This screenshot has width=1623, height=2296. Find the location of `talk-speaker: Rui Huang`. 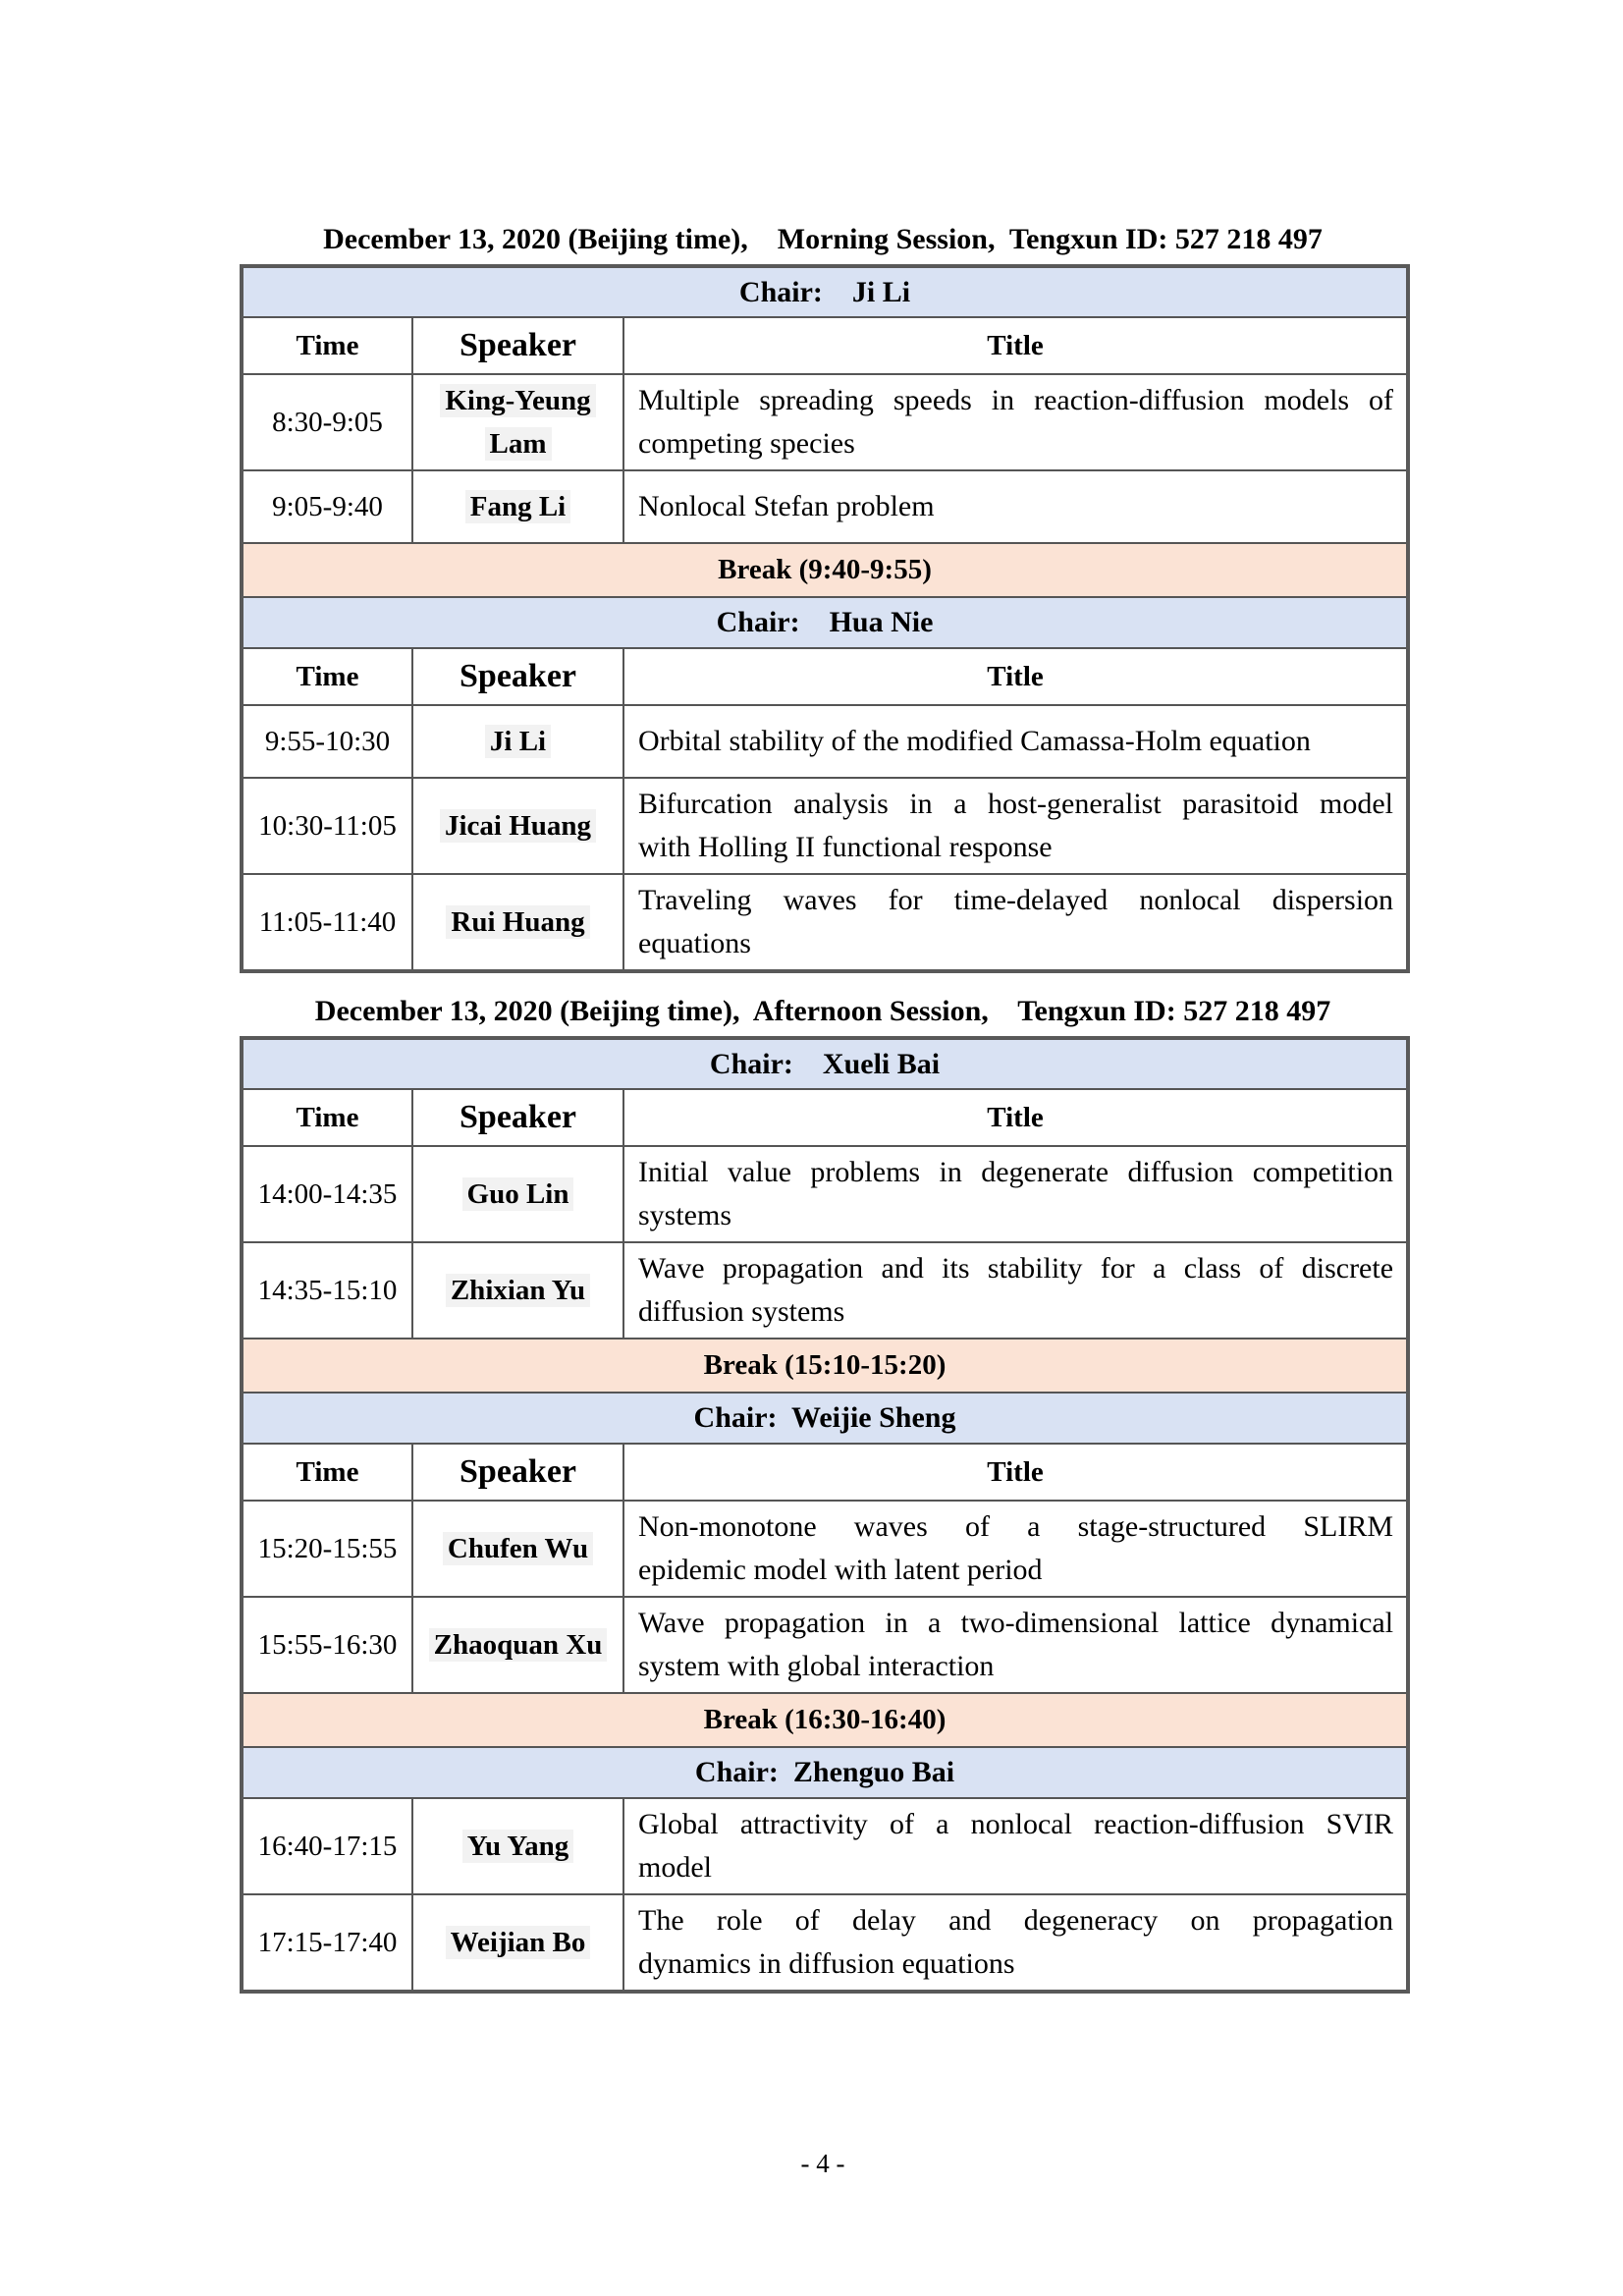

talk-speaker: Rui Huang is located at coordinates (518, 922).